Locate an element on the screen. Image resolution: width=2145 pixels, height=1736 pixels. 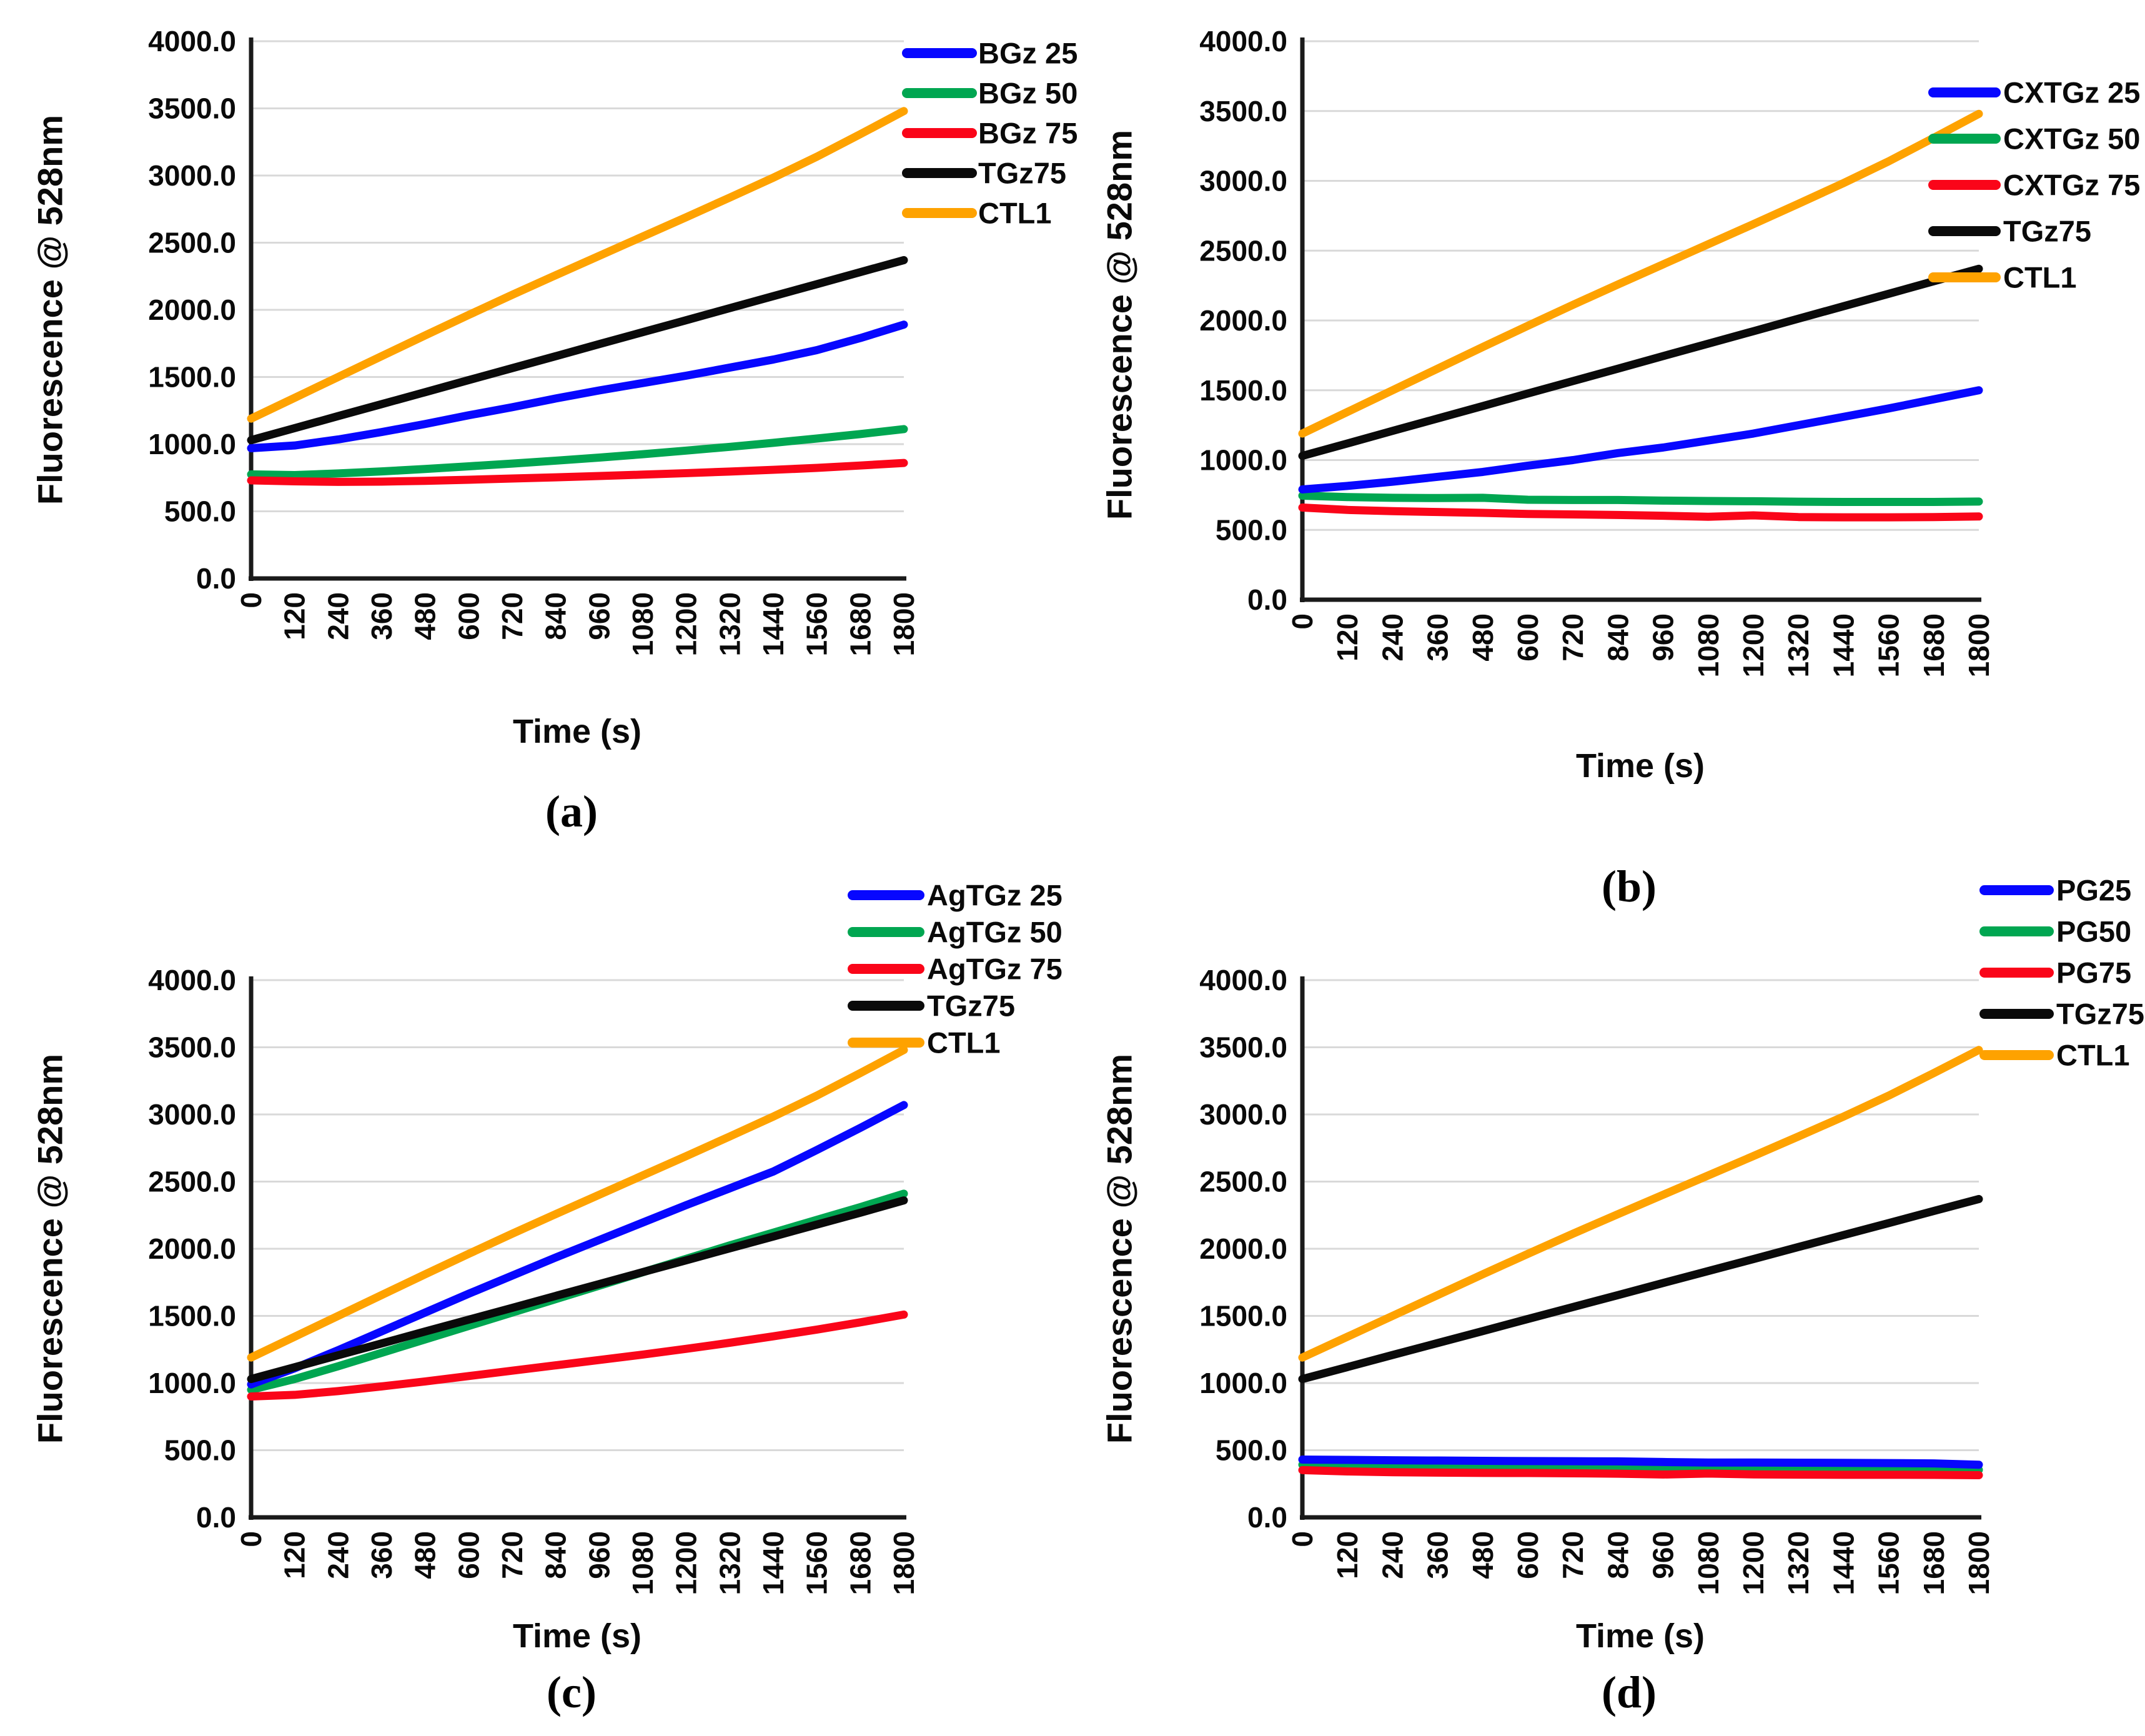
x-axis-title-a: Time (s) is located at coordinates (577, 732).